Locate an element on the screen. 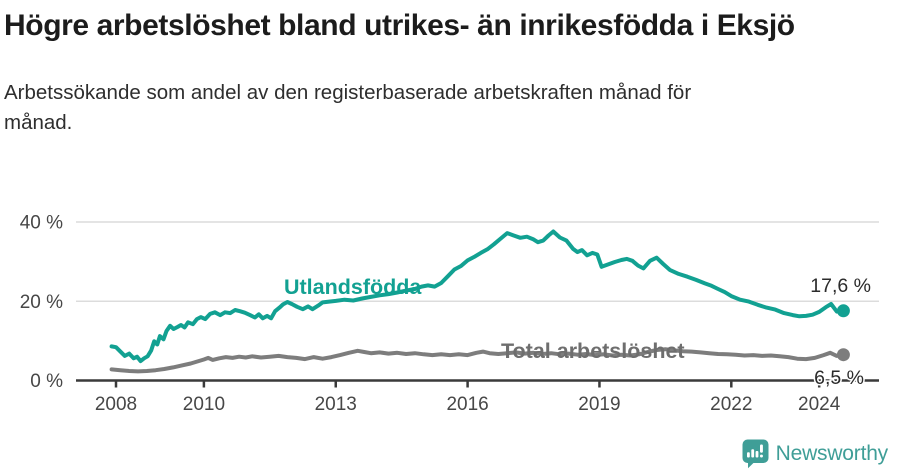 The height and width of the screenshot is (474, 900). x-tick-label: 2016 is located at coordinates (467, 404).